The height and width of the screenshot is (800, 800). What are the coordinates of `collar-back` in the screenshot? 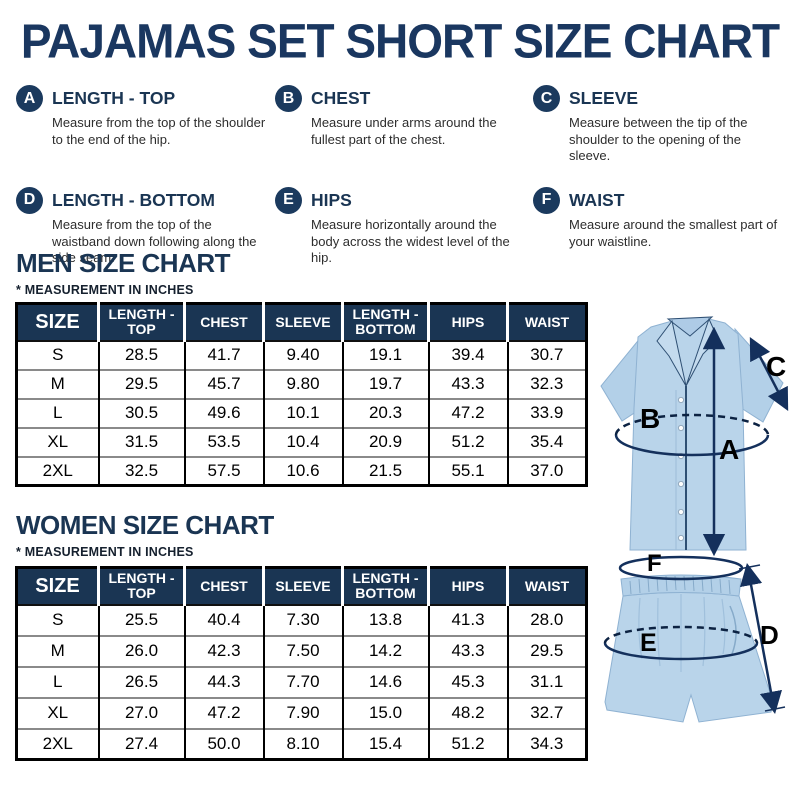 It's located at (690, 326).